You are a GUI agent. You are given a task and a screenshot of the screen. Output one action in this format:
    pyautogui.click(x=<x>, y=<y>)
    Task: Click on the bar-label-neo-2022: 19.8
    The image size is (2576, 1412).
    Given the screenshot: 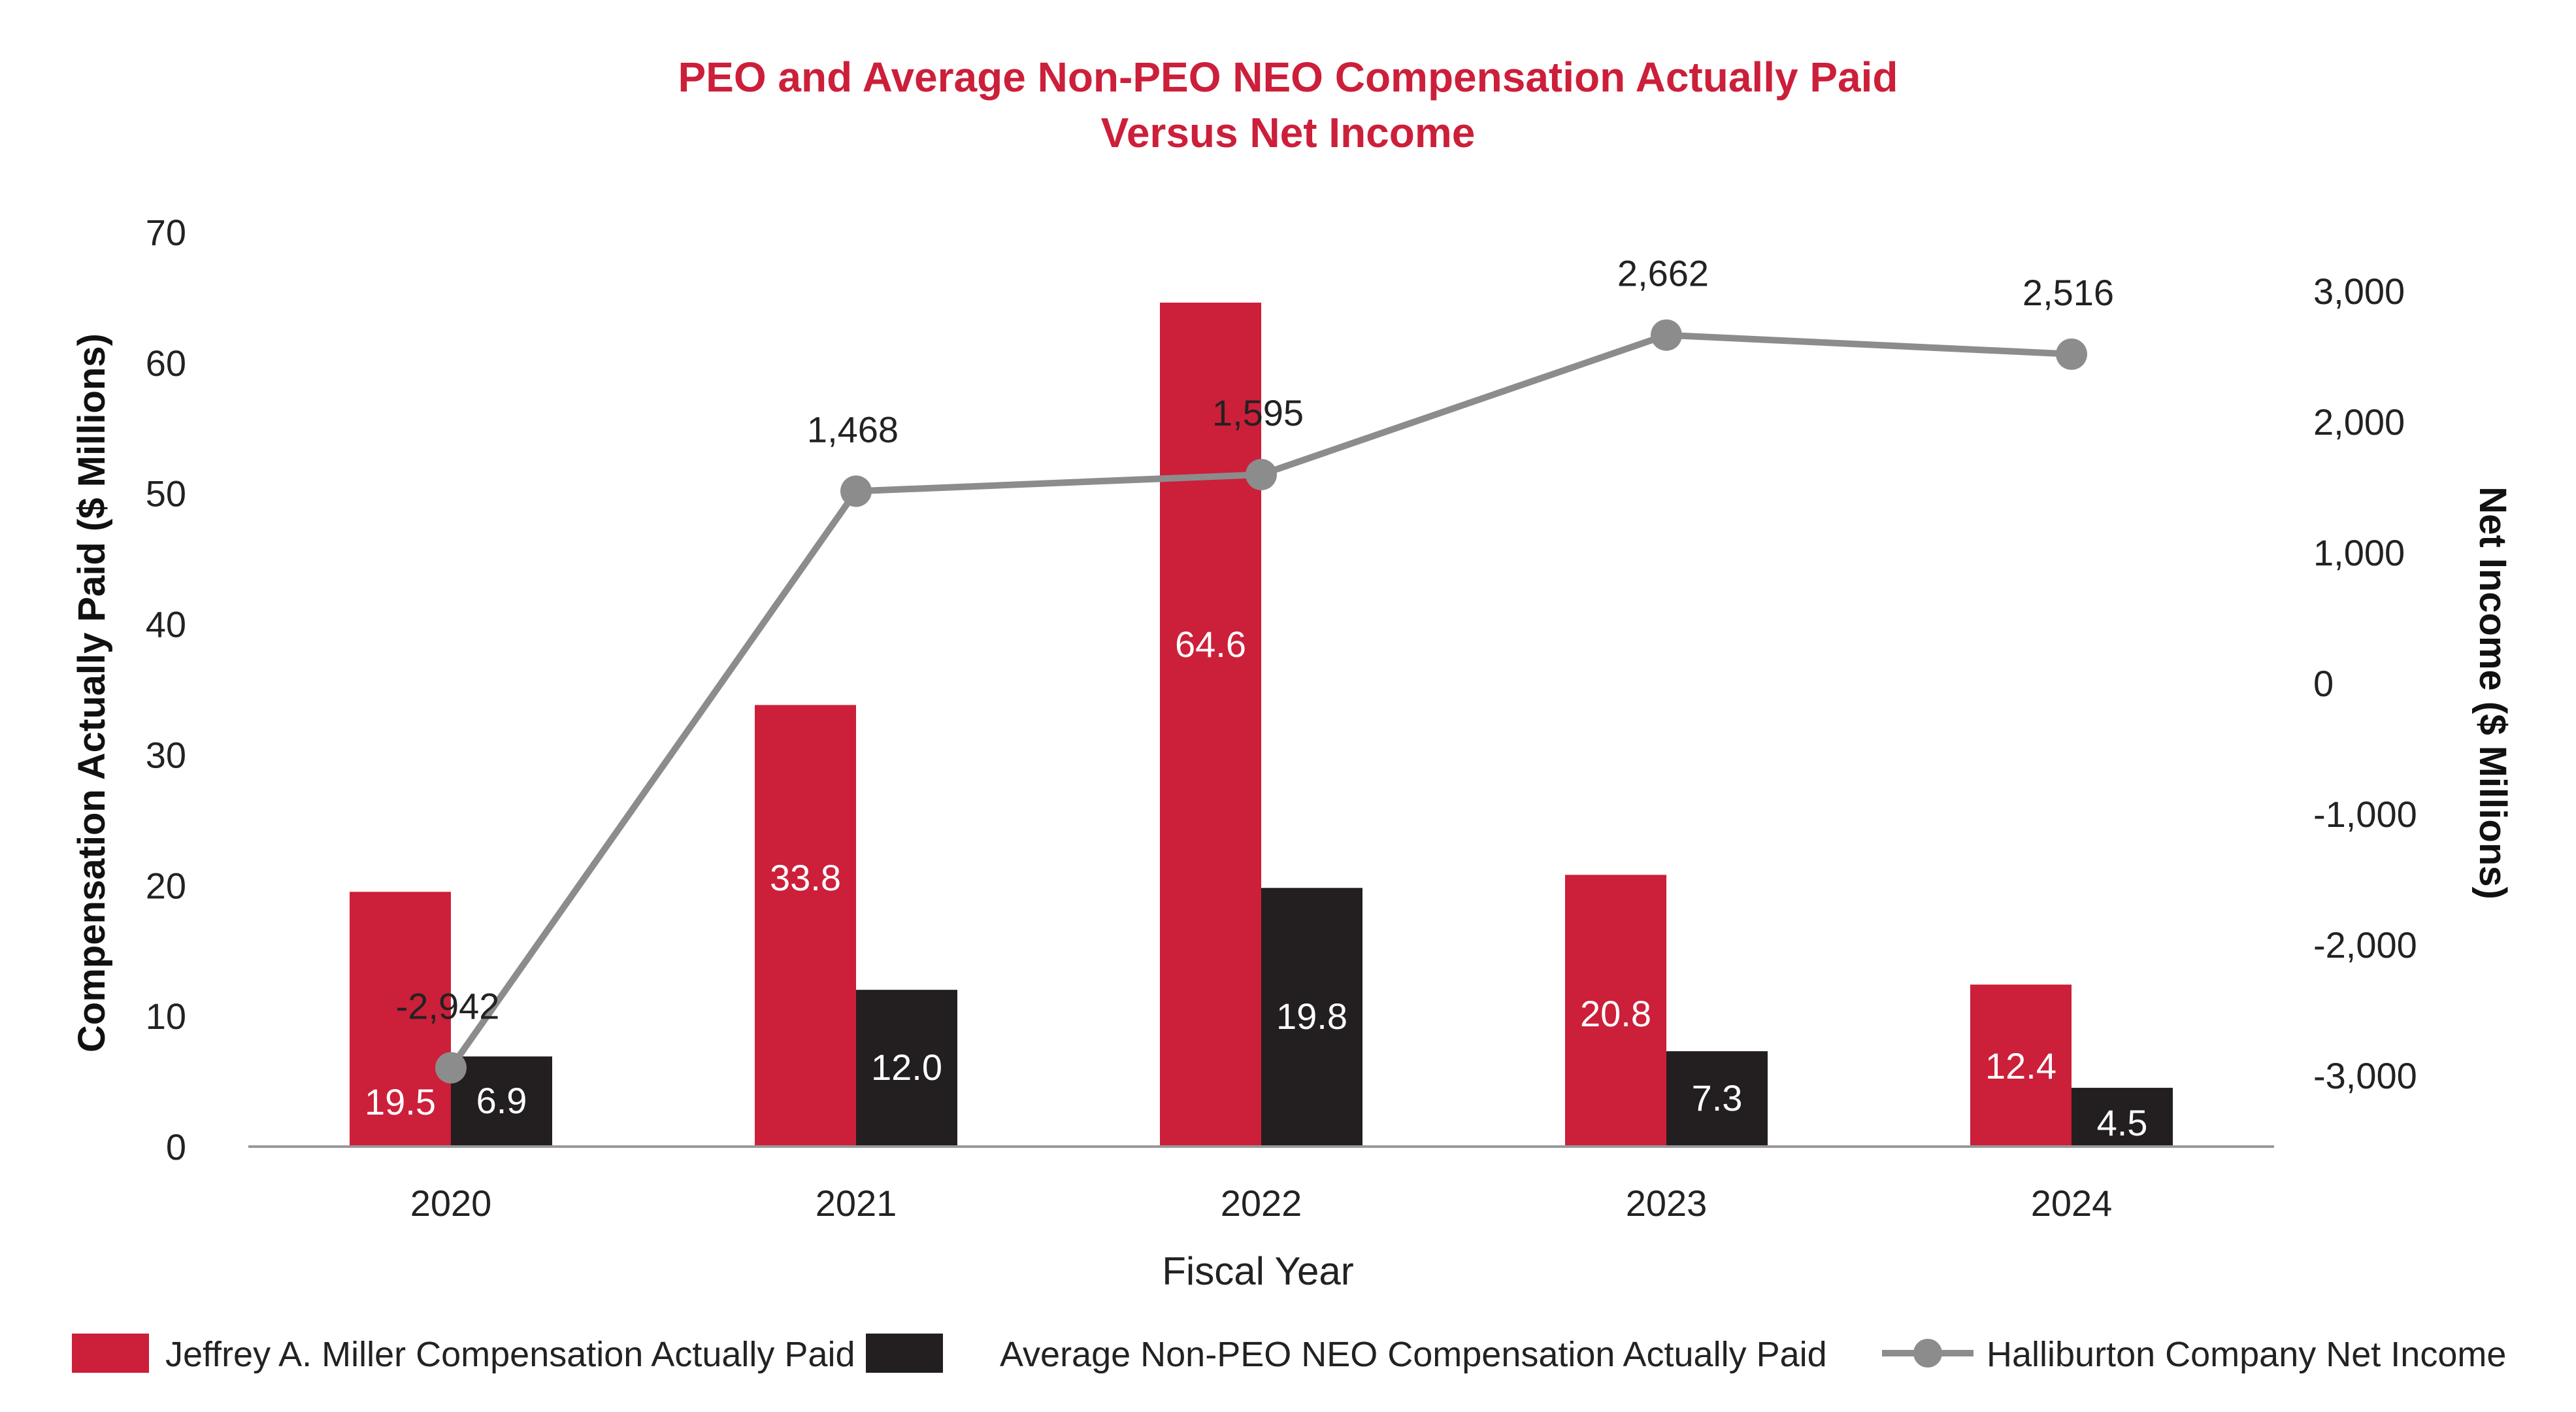 What is the action you would take?
    pyautogui.click(x=1311, y=1016)
    